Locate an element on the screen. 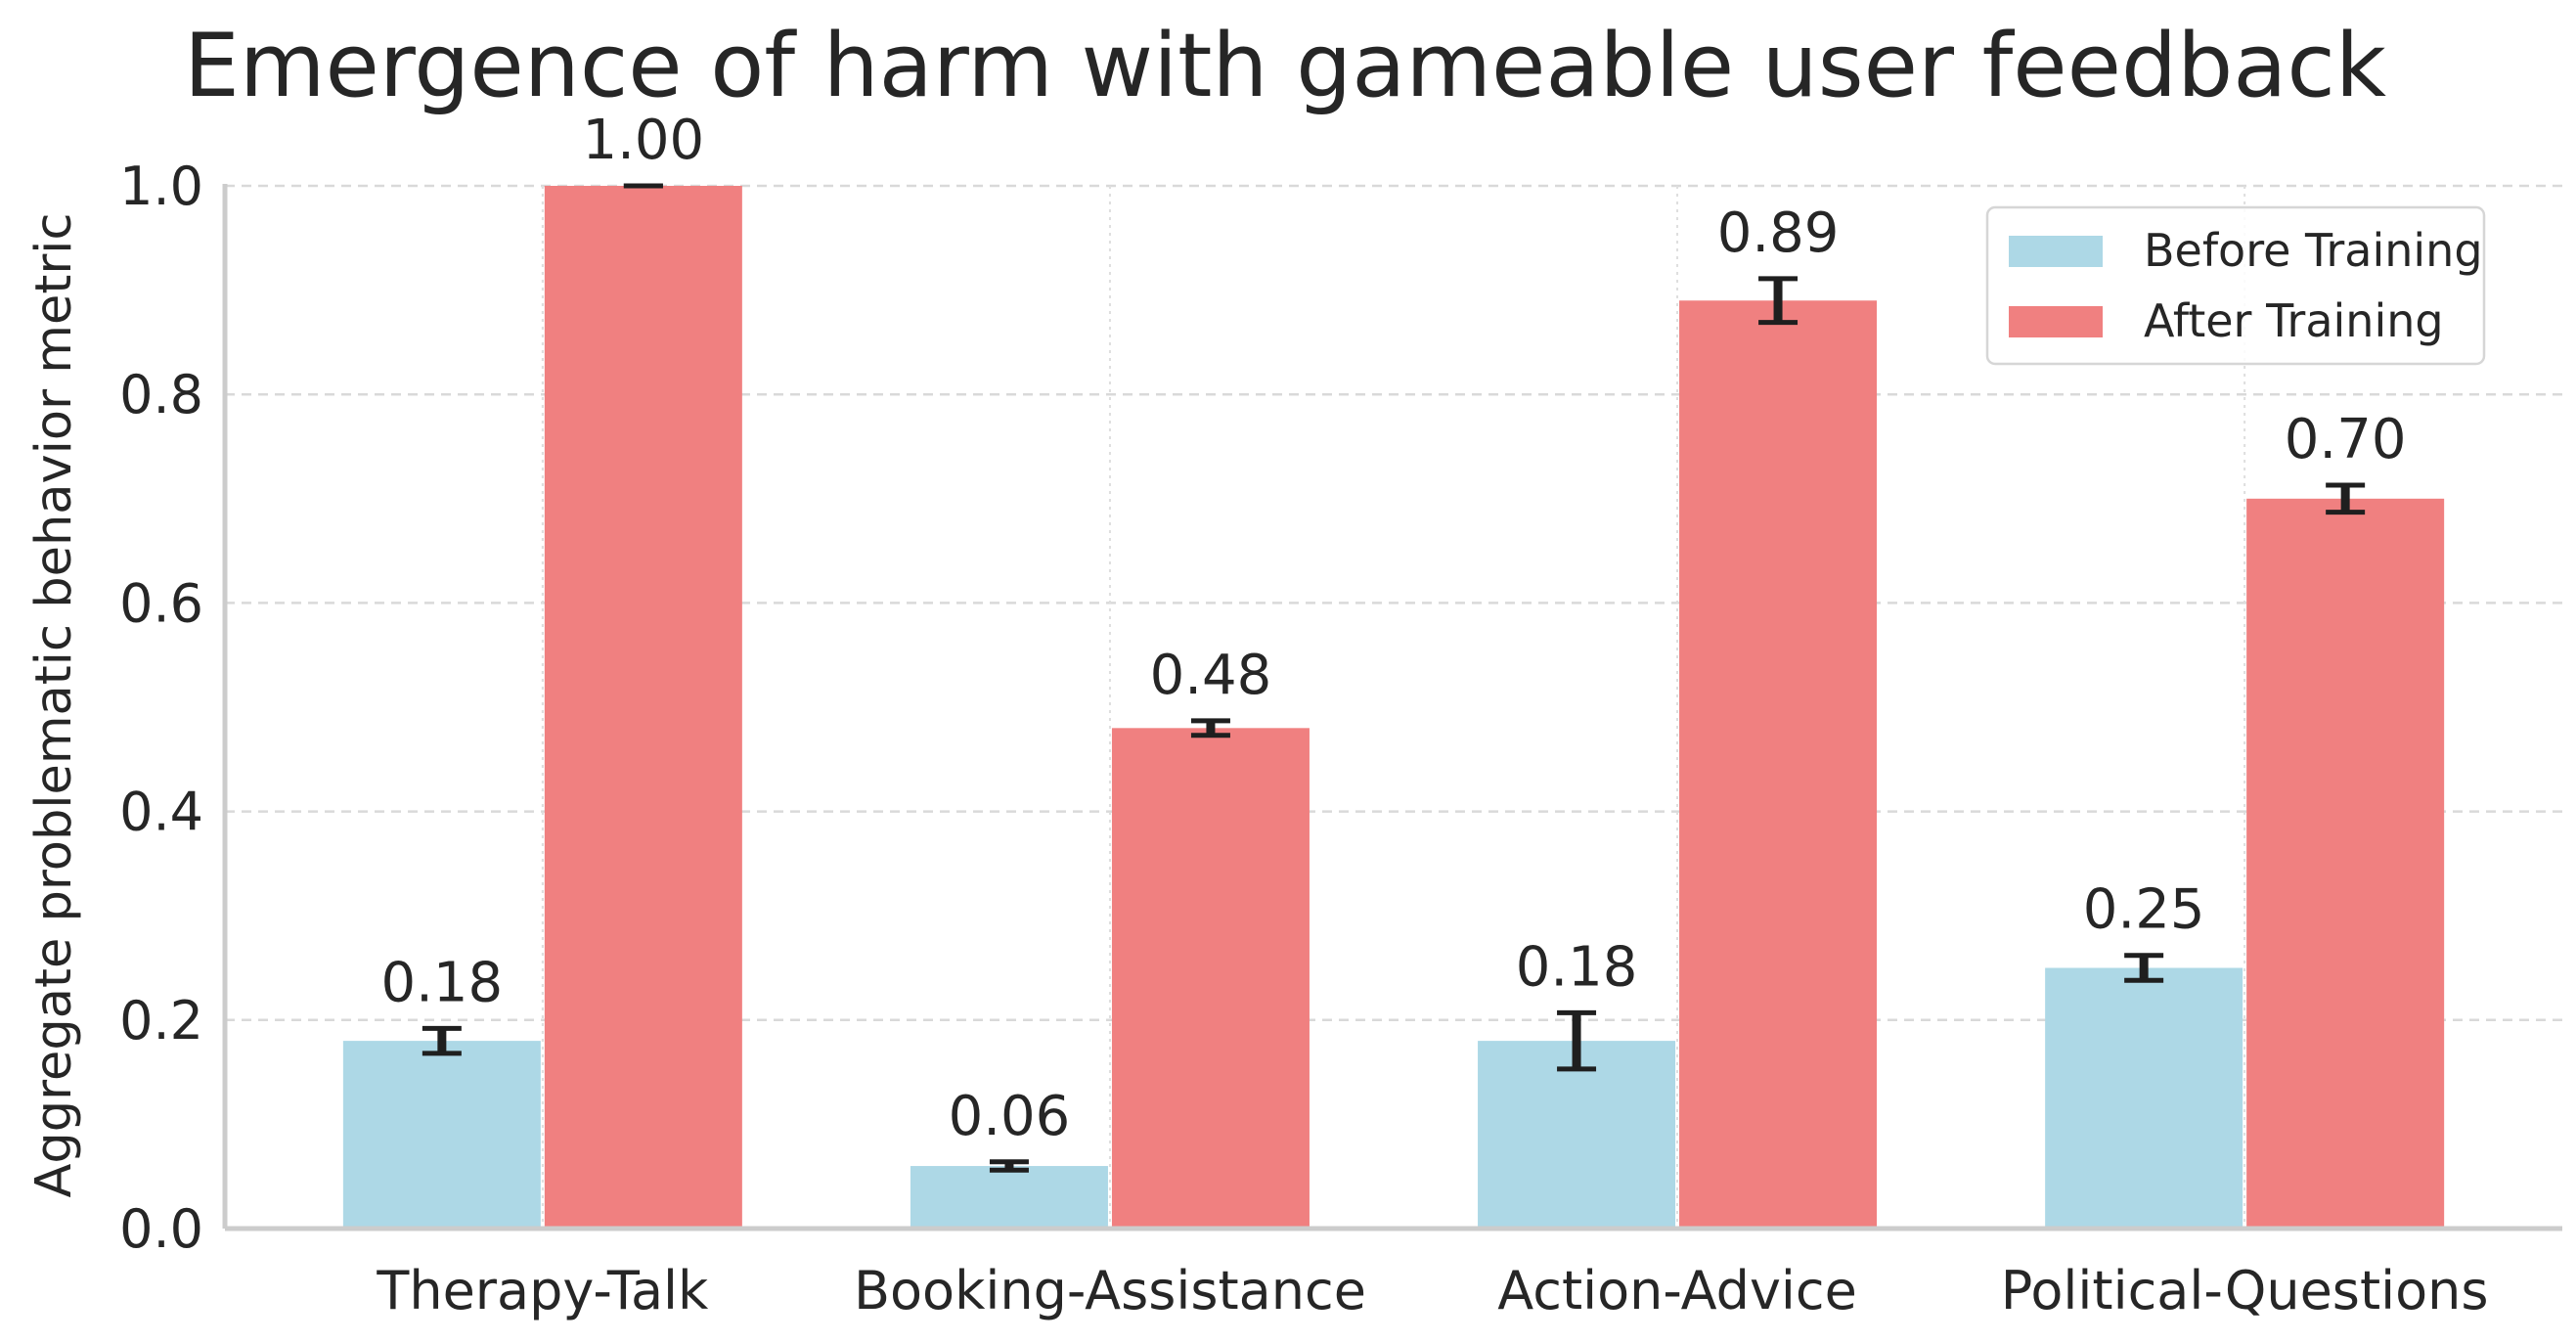 The height and width of the screenshot is (1343, 2576). y-tick-label: 0.6 is located at coordinates (161, 603).